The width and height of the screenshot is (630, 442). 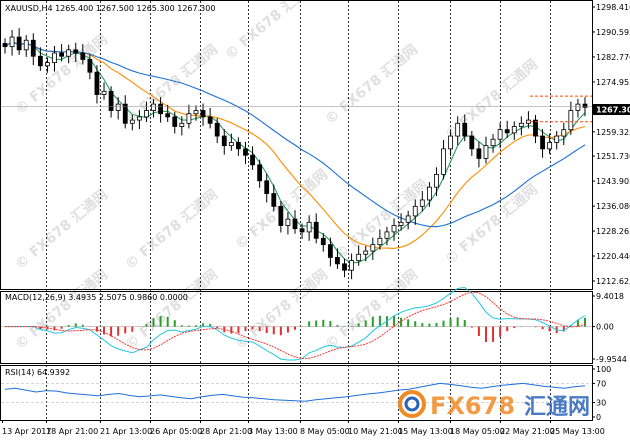 What do you see at coordinates (601, 393) in the screenshot?
I see `rsi-axis: 100 70 30 0` at bounding box center [601, 393].